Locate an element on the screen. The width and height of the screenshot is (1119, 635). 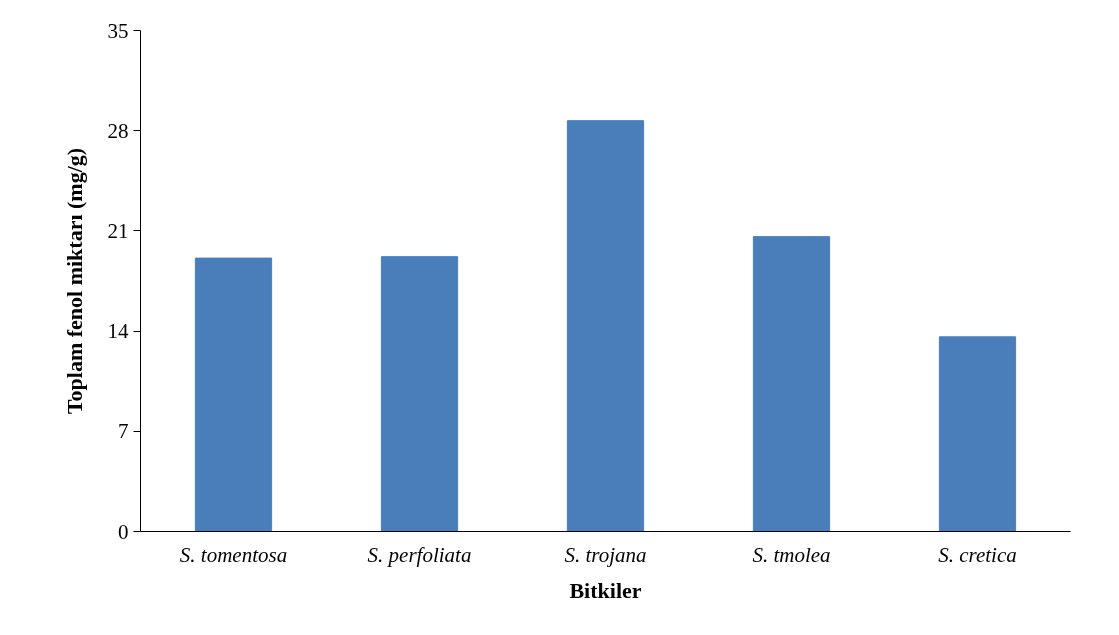
x-tick-label: S. perfoliata is located at coordinates (419, 554).